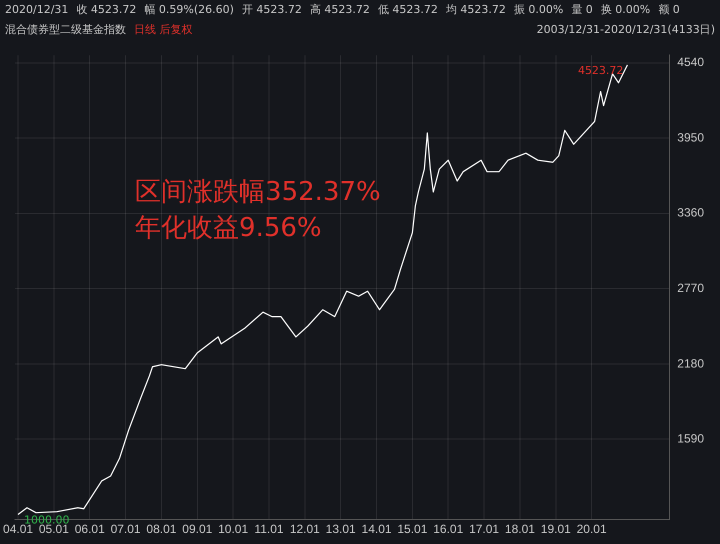 The height and width of the screenshot is (544, 720). I want to click on y-tick-label: 3950, so click(690, 137).